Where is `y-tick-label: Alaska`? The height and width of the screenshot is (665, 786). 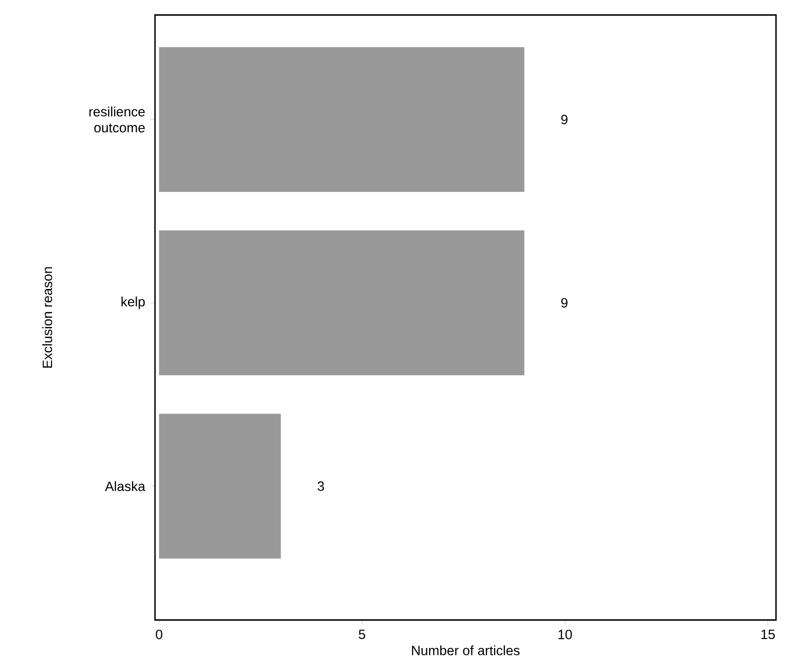 y-tick-label: Alaska is located at coordinates (125, 486).